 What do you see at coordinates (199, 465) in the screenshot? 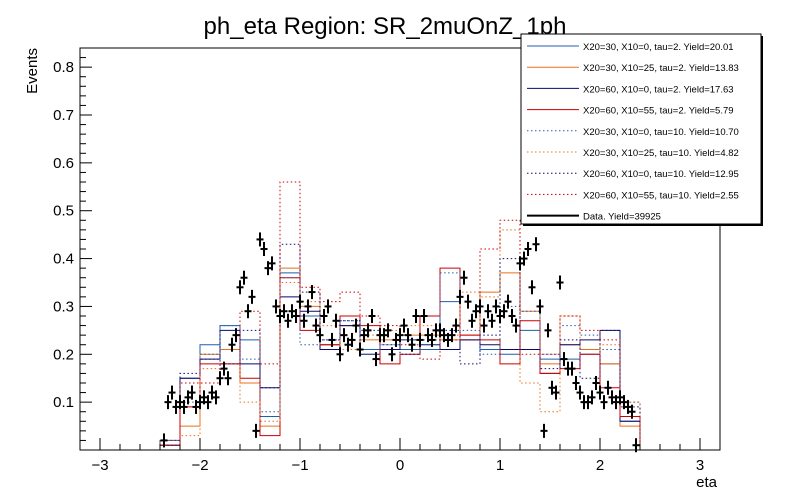
I see `x-tick-label: −2` at bounding box center [199, 465].